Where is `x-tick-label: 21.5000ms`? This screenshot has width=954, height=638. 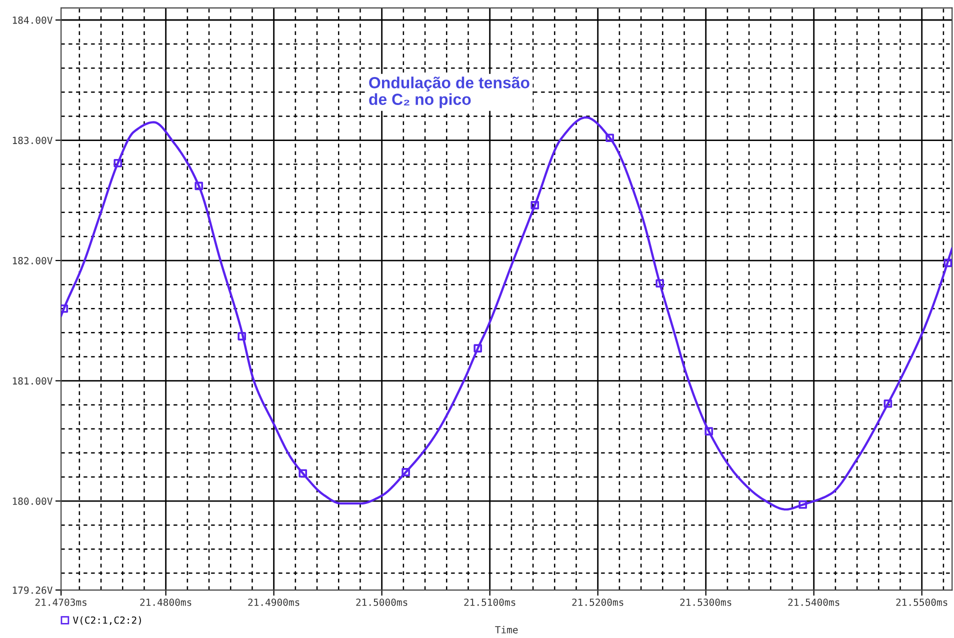 x-tick-label: 21.5000ms is located at coordinates (382, 602).